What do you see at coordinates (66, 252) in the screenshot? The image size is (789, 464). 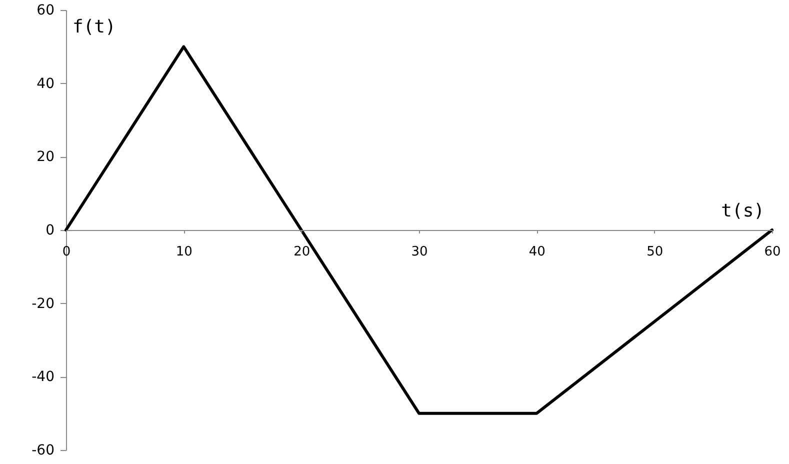 I see `x-tick-label: 0` at bounding box center [66, 252].